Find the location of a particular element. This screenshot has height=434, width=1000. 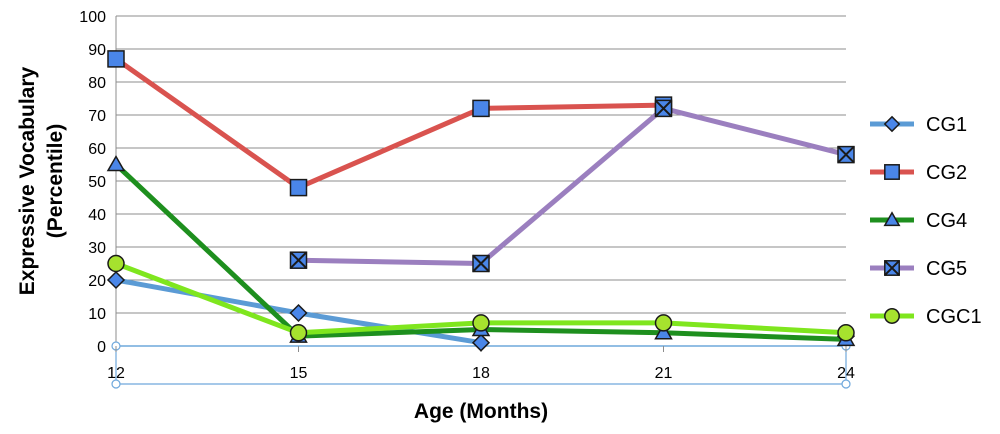

x-tick-labels: 12 15 18 21 24 is located at coordinates (481, 373).